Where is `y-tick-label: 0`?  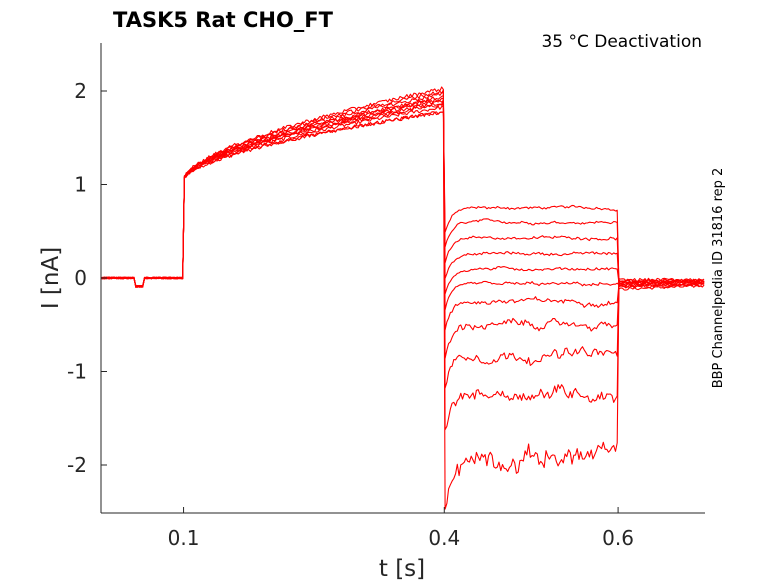
y-tick-label: 0 is located at coordinates (80, 278).